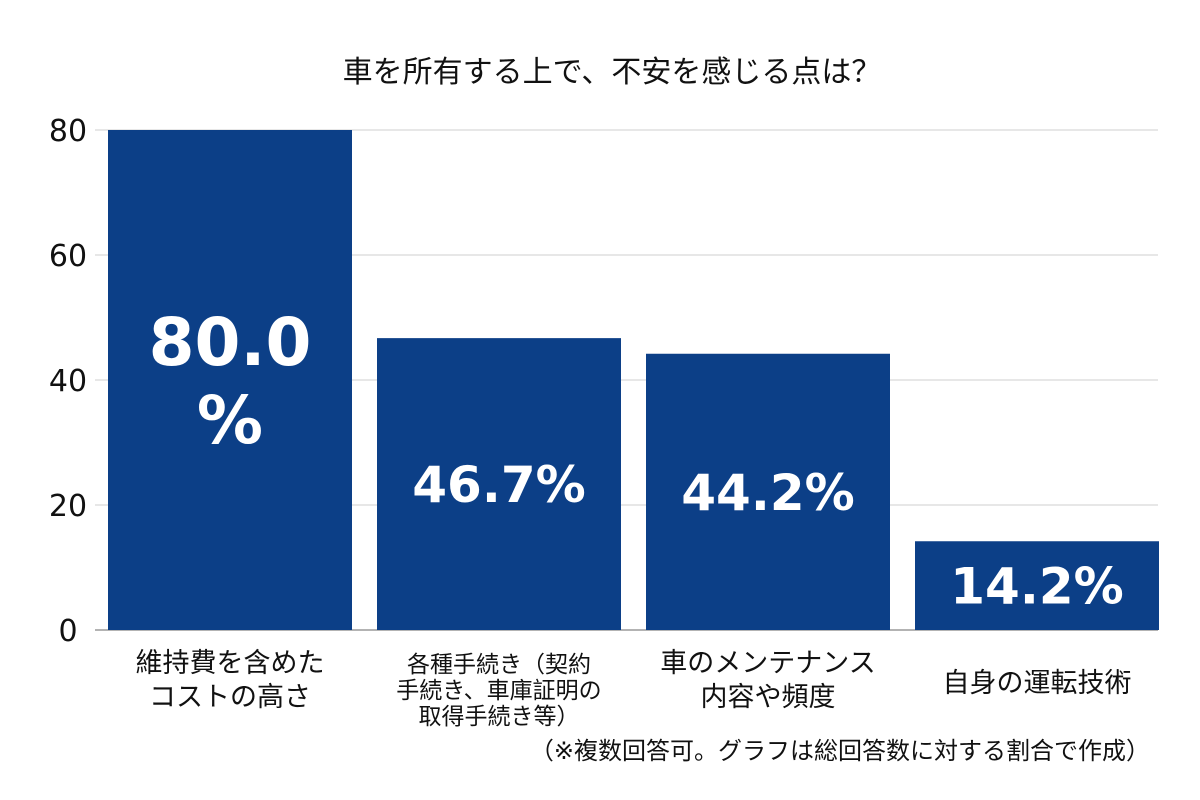 Image resolution: width=1200 pixels, height=800 pixels. I want to click on category-label: 各種手続き（契約, so click(499, 665).